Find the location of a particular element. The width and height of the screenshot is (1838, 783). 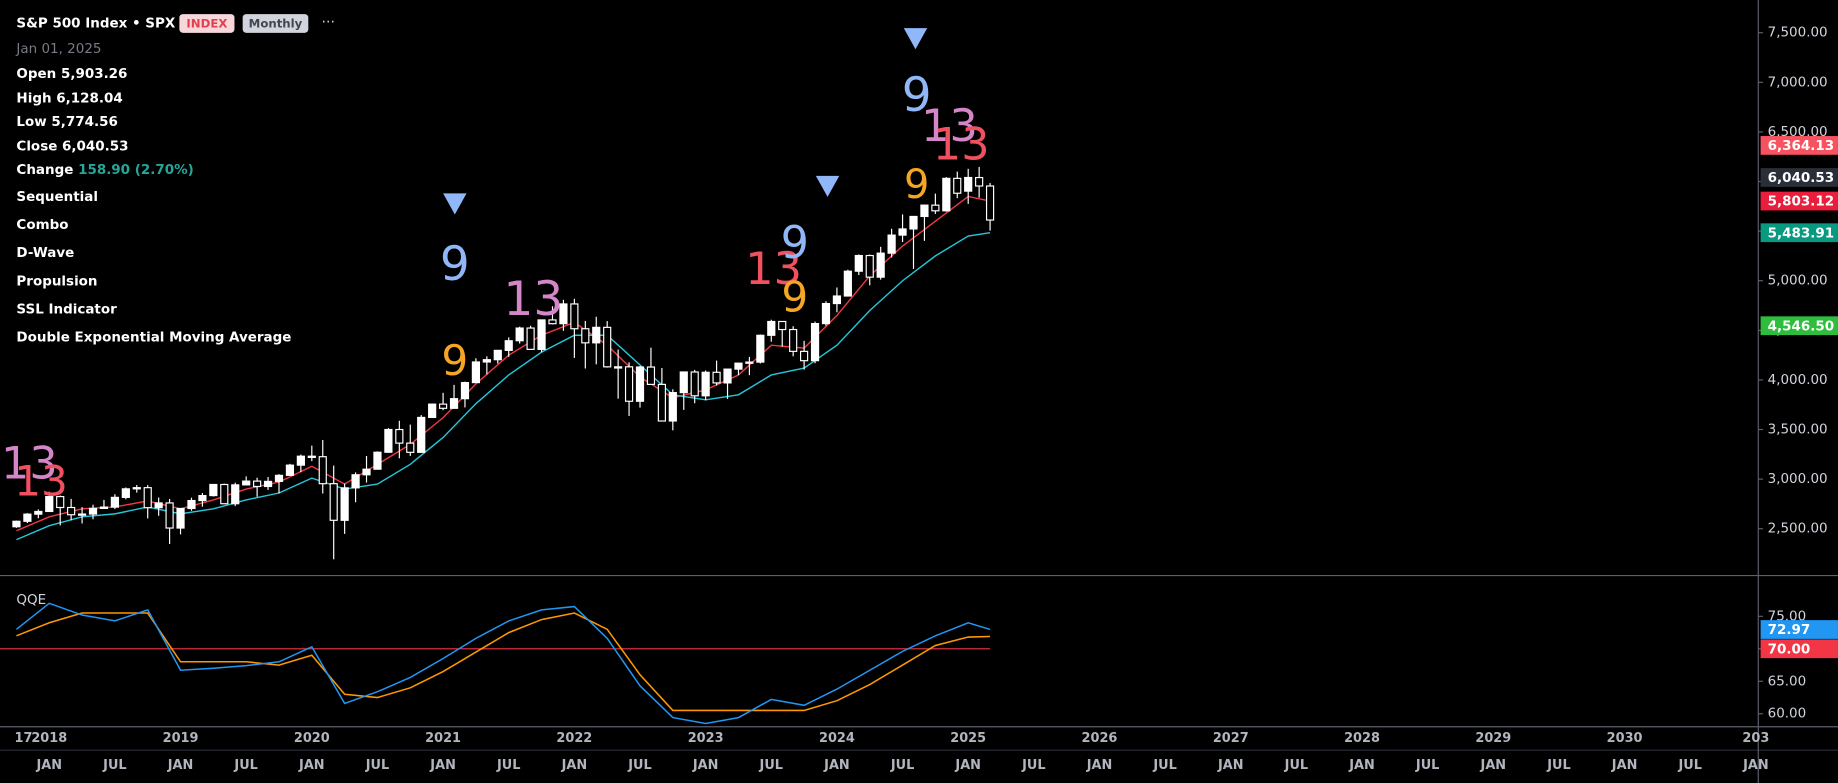

value: 5,903.26 is located at coordinates (94, 74).